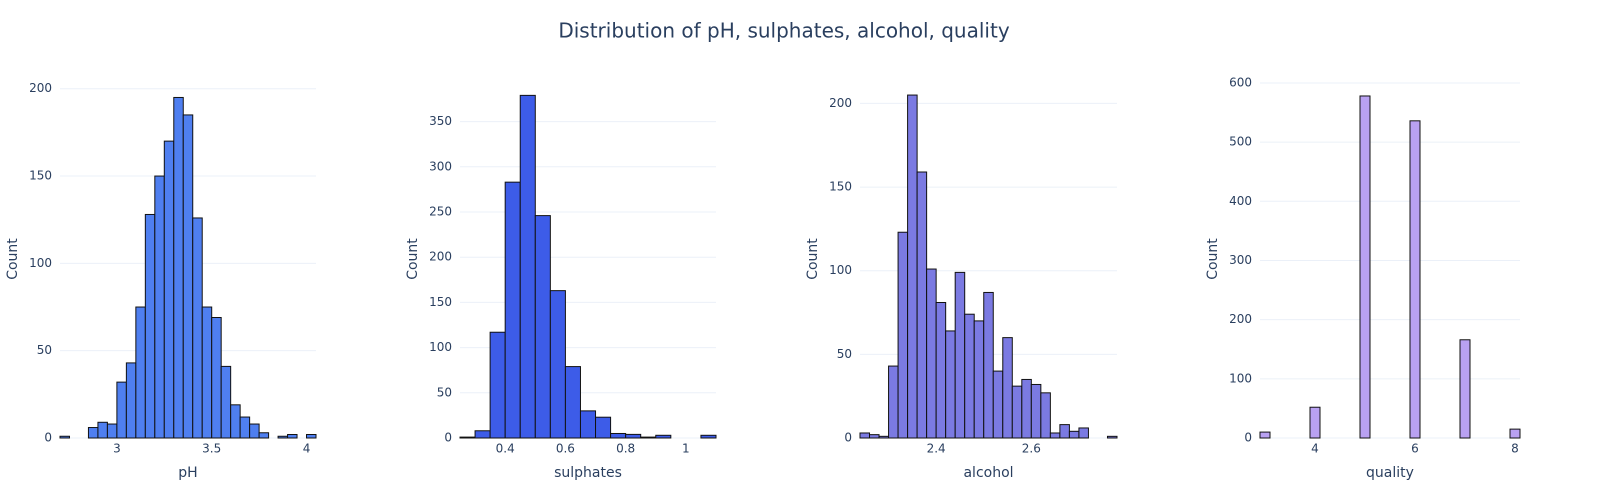 The height and width of the screenshot is (500, 1600). What do you see at coordinates (505, 449) in the screenshot?
I see `x-tick-label: 0.4` at bounding box center [505, 449].